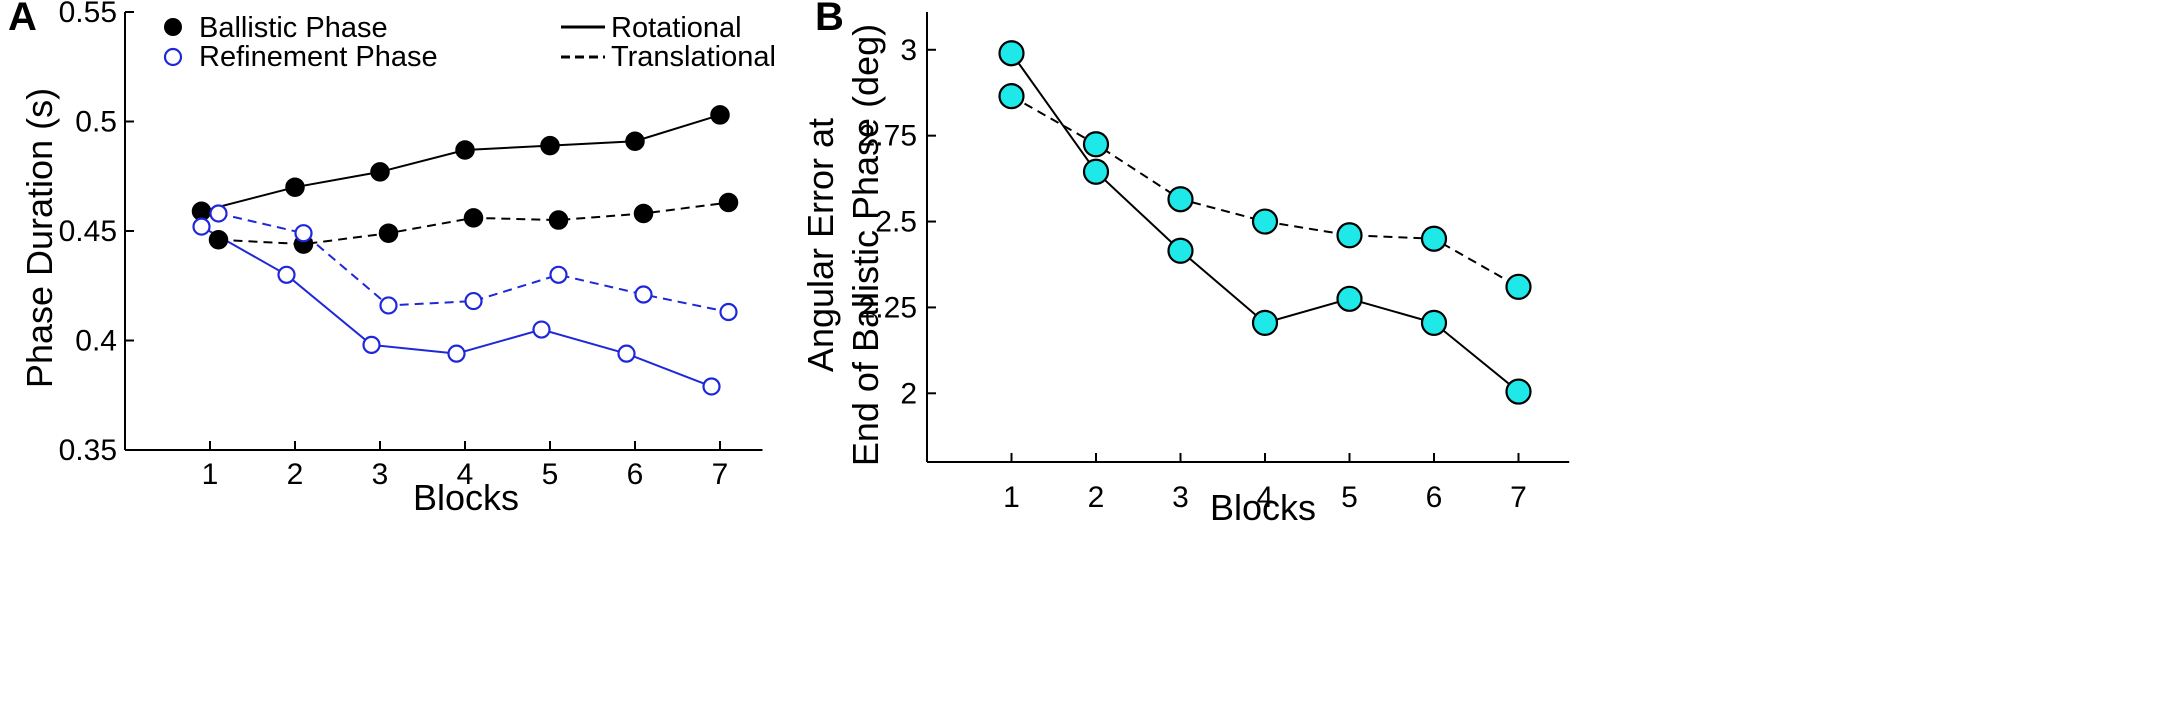 The height and width of the screenshot is (713, 2168). What do you see at coordinates (635, 474) in the screenshot?
I see `panel-a-x-tick-label: 6` at bounding box center [635, 474].